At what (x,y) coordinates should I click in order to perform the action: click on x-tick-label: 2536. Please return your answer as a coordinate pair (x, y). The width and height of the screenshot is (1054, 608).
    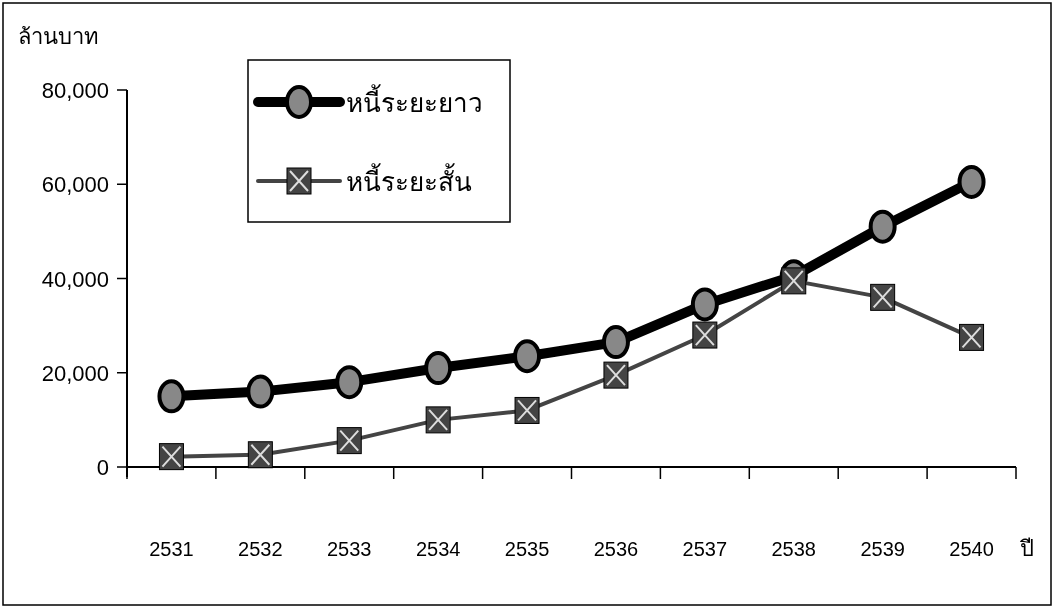
    Looking at the image, I should click on (616, 549).